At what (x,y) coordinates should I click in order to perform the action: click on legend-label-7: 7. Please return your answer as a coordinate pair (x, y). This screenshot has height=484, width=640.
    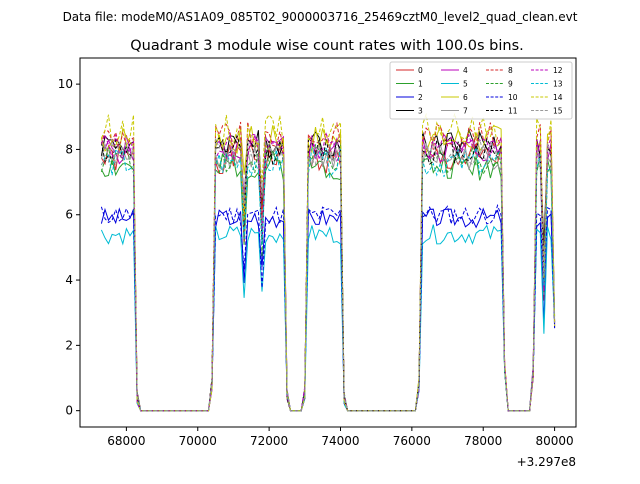
    Looking at the image, I should click on (465, 111).